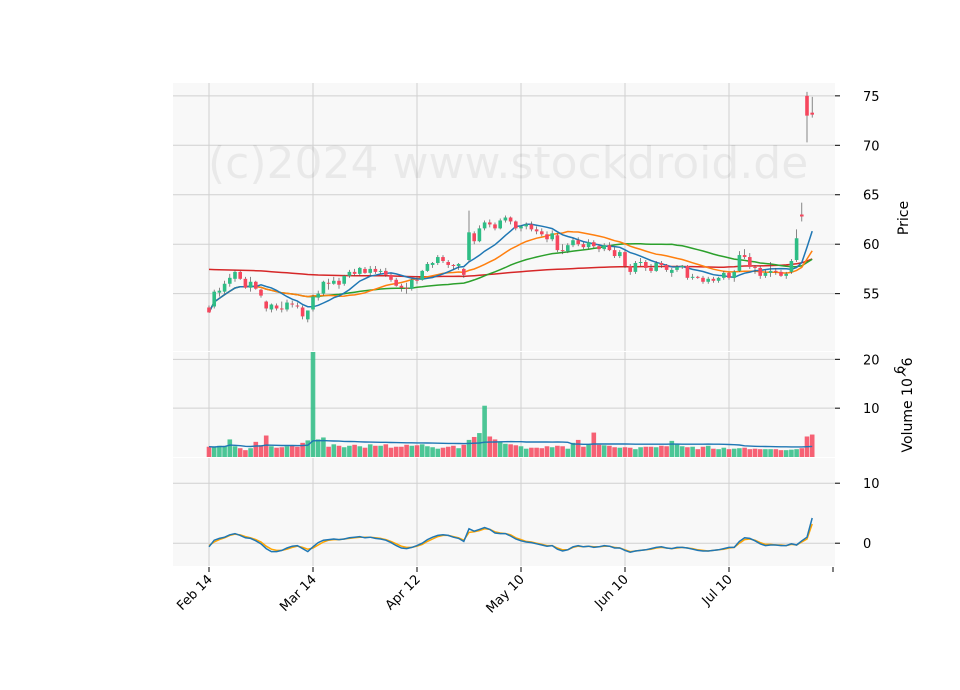 This screenshot has width=960, height=690. What do you see at coordinates (871, 245) in the screenshot?
I see `price-y-tick-label: 60` at bounding box center [871, 245].